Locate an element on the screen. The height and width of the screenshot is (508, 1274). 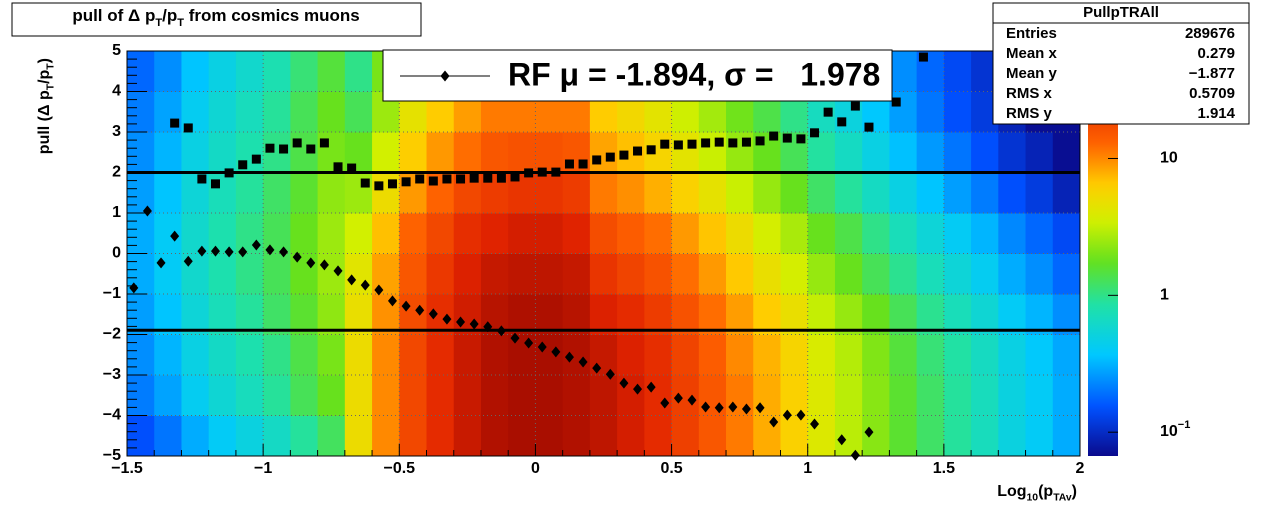
stats-value: 0.279 is located at coordinates (1216, 53).